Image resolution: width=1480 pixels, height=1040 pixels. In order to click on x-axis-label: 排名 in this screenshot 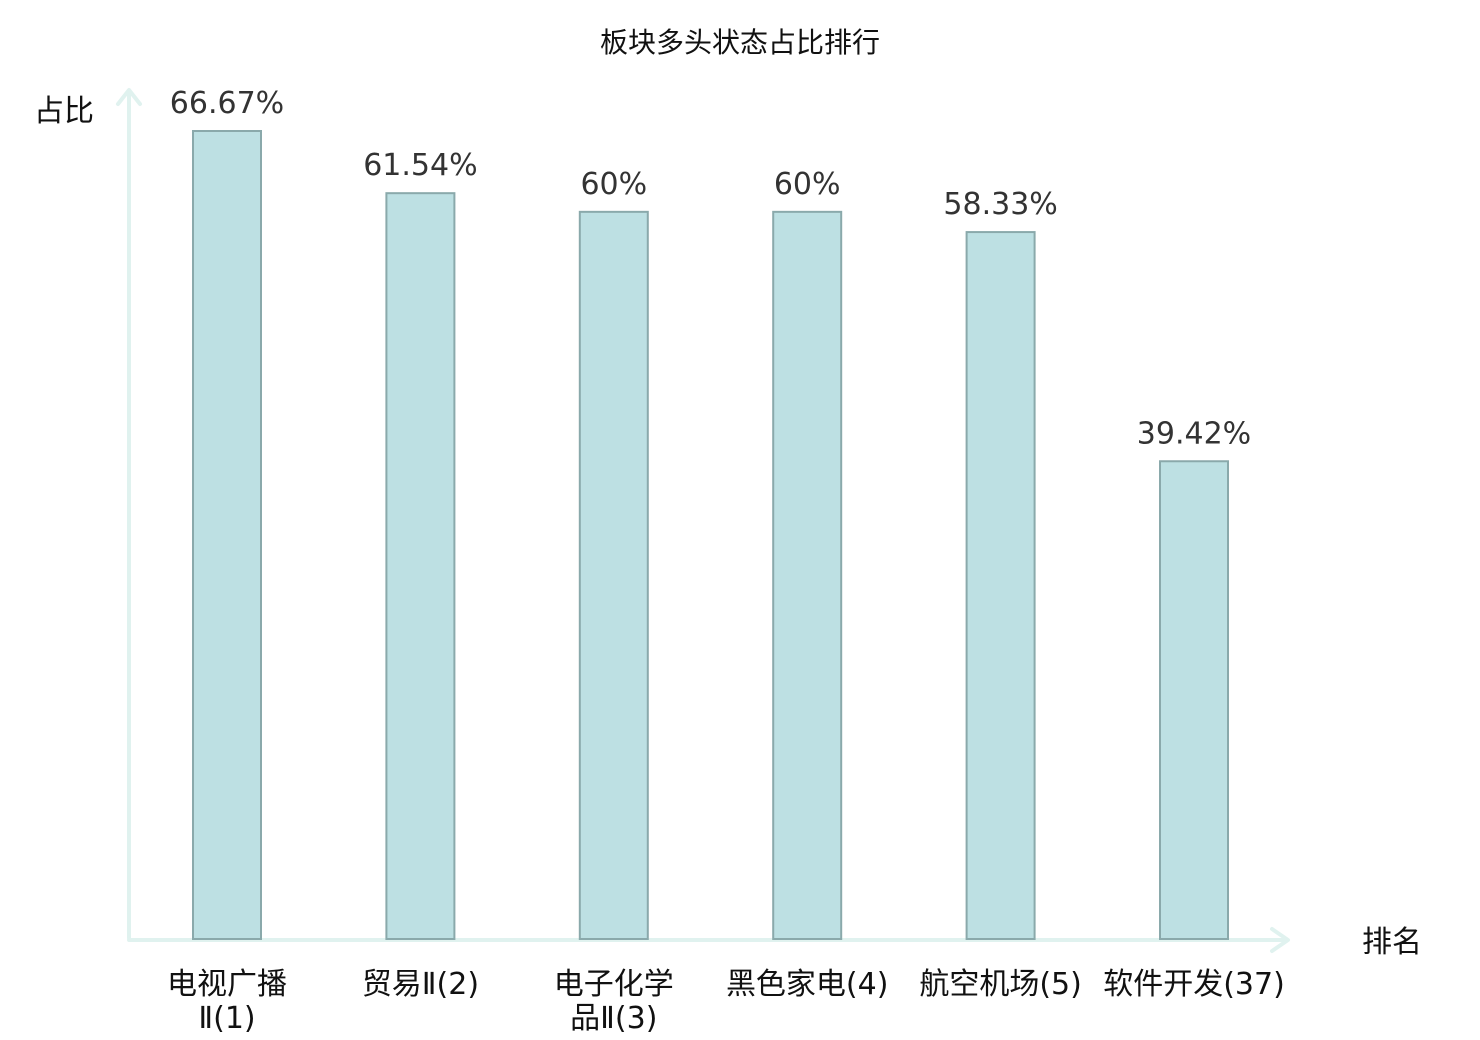, I will do `click(1392, 942)`.